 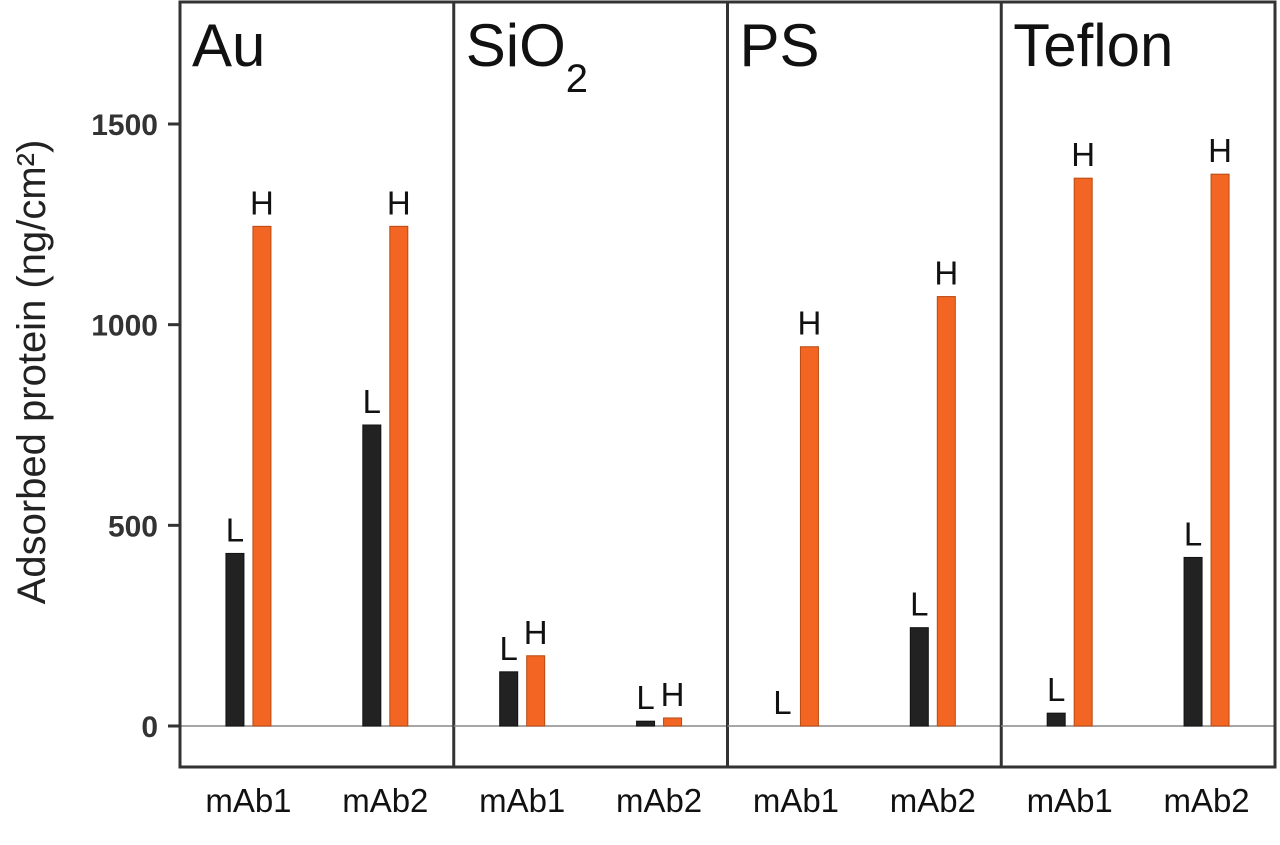 I want to click on panel-title-subscript: 2, so click(x=577, y=79).